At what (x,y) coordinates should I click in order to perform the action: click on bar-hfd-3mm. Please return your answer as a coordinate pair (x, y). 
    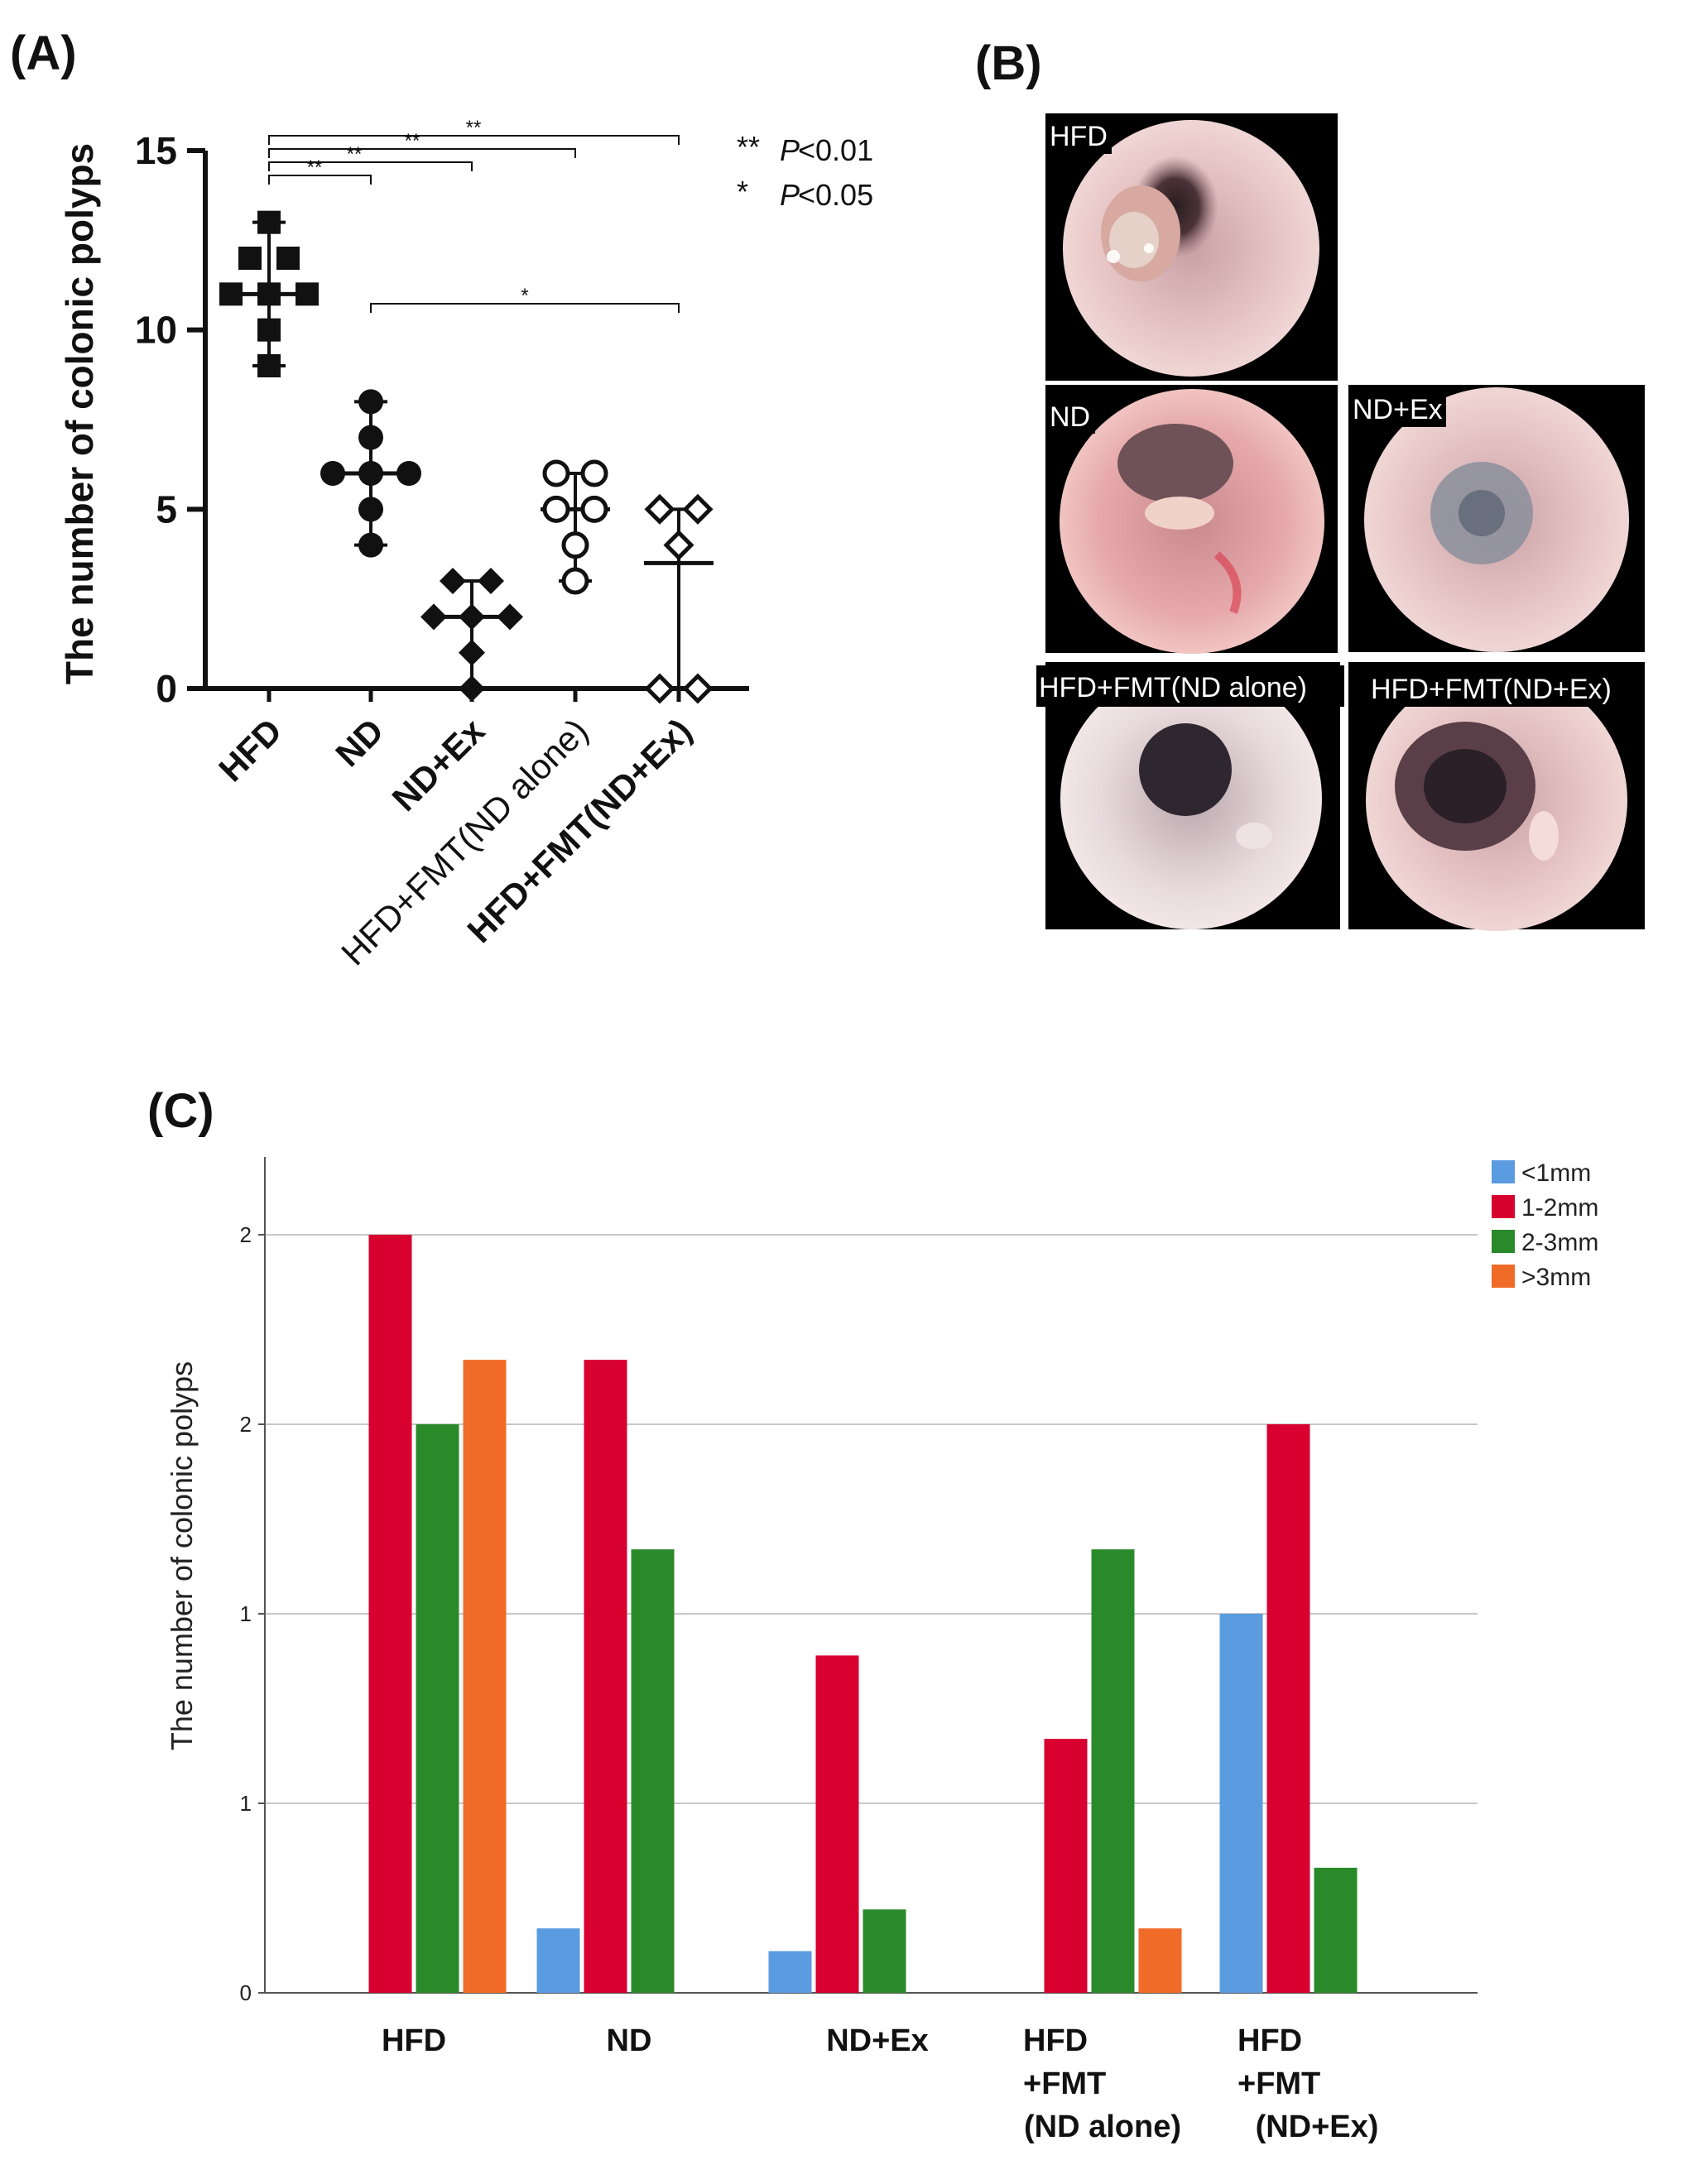
    Looking at the image, I should click on (485, 1676).